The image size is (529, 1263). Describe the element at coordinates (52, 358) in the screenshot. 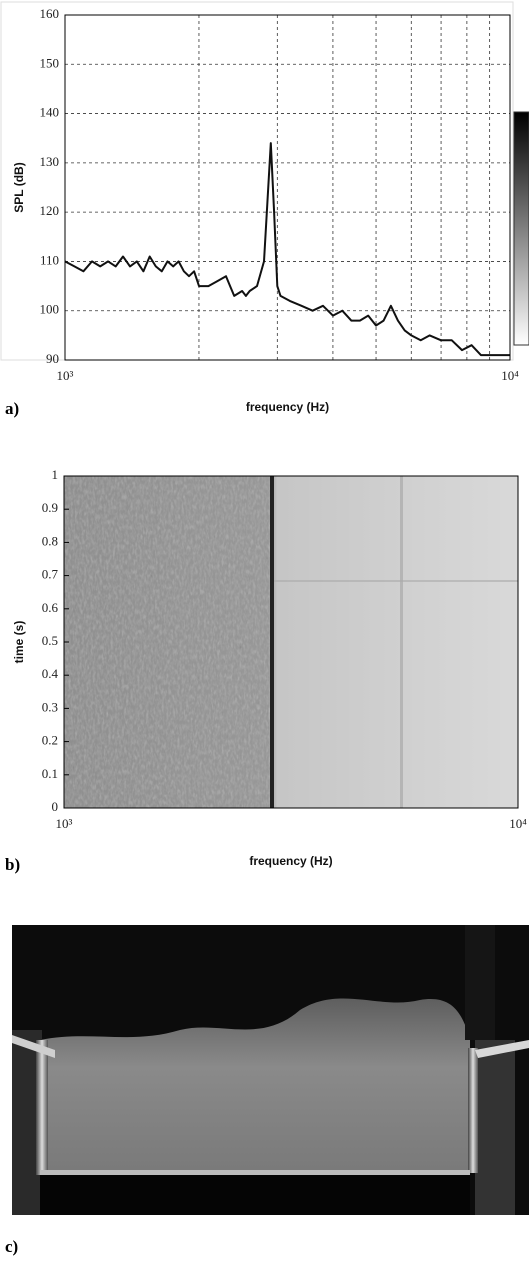

I see `y-tick-label: 90` at that location.